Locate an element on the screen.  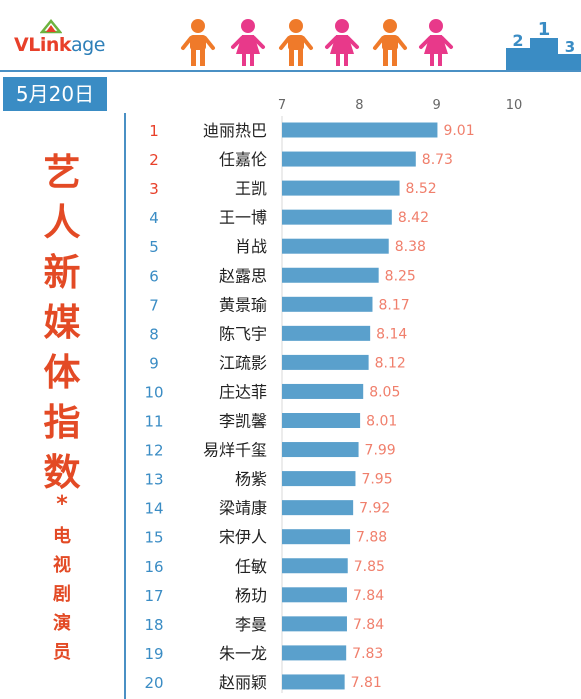
value-label: 7.99 is located at coordinates (380, 451).